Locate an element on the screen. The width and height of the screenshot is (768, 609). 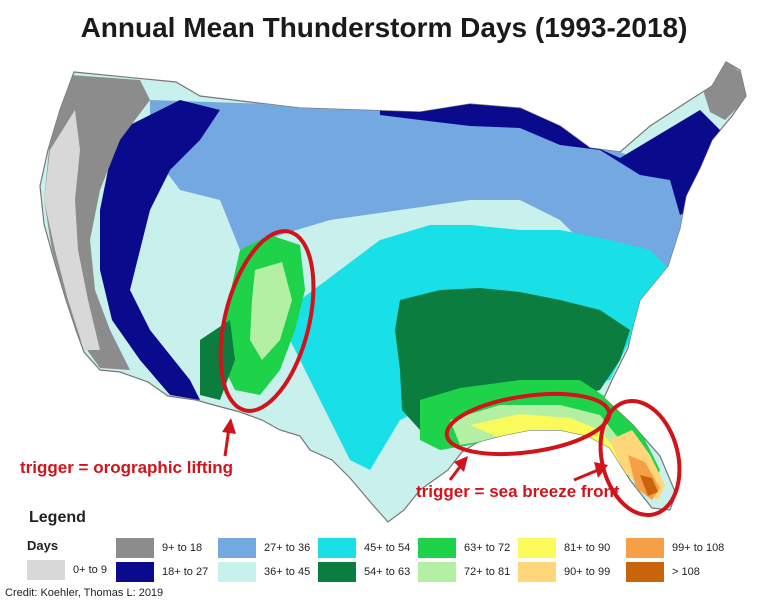
legend-item-27-36: 27+ to 36 is located at coordinates (264, 548).